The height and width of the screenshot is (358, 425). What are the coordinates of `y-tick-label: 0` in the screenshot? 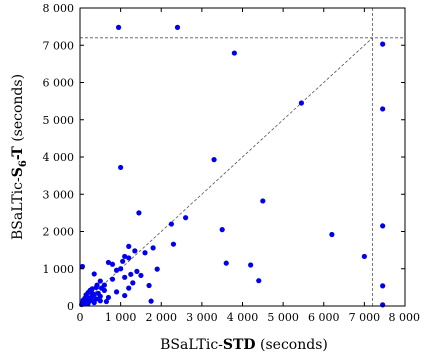 It's located at (70, 306).